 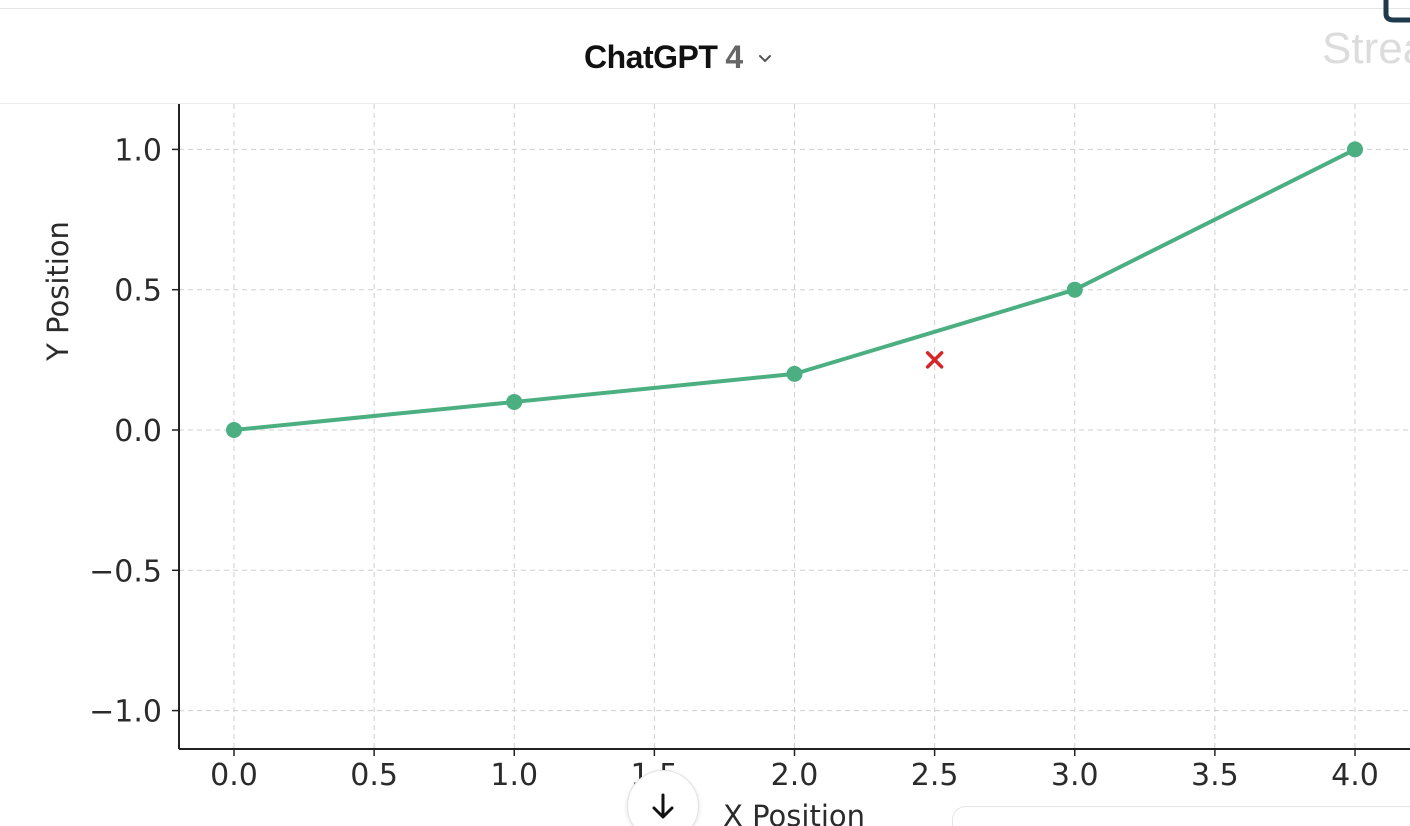 I want to click on logo-icon, so click(x=1395, y=12).